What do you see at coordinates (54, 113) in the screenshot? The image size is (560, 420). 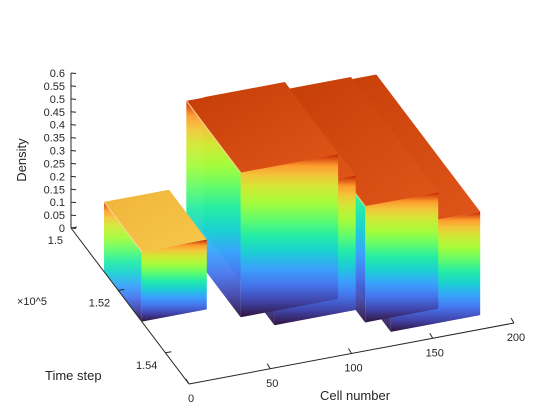 I see `z-tick-label: 0.45` at bounding box center [54, 113].